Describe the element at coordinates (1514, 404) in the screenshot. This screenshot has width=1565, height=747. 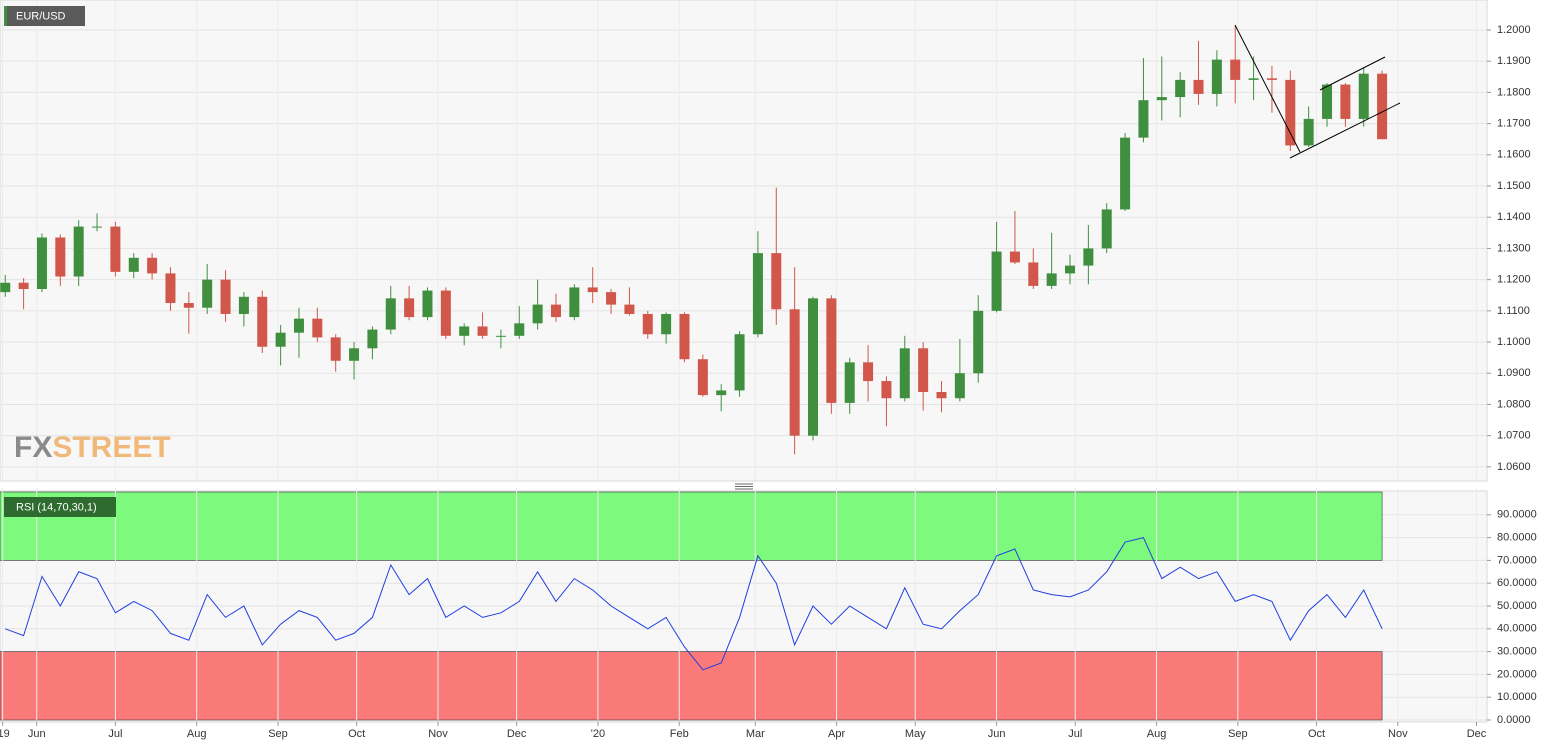
I see `y-tick-label: 1.0800` at that location.